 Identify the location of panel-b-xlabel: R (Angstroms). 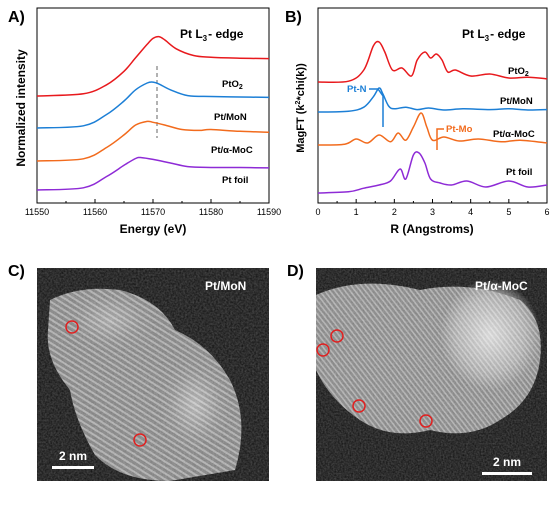
(431, 229).